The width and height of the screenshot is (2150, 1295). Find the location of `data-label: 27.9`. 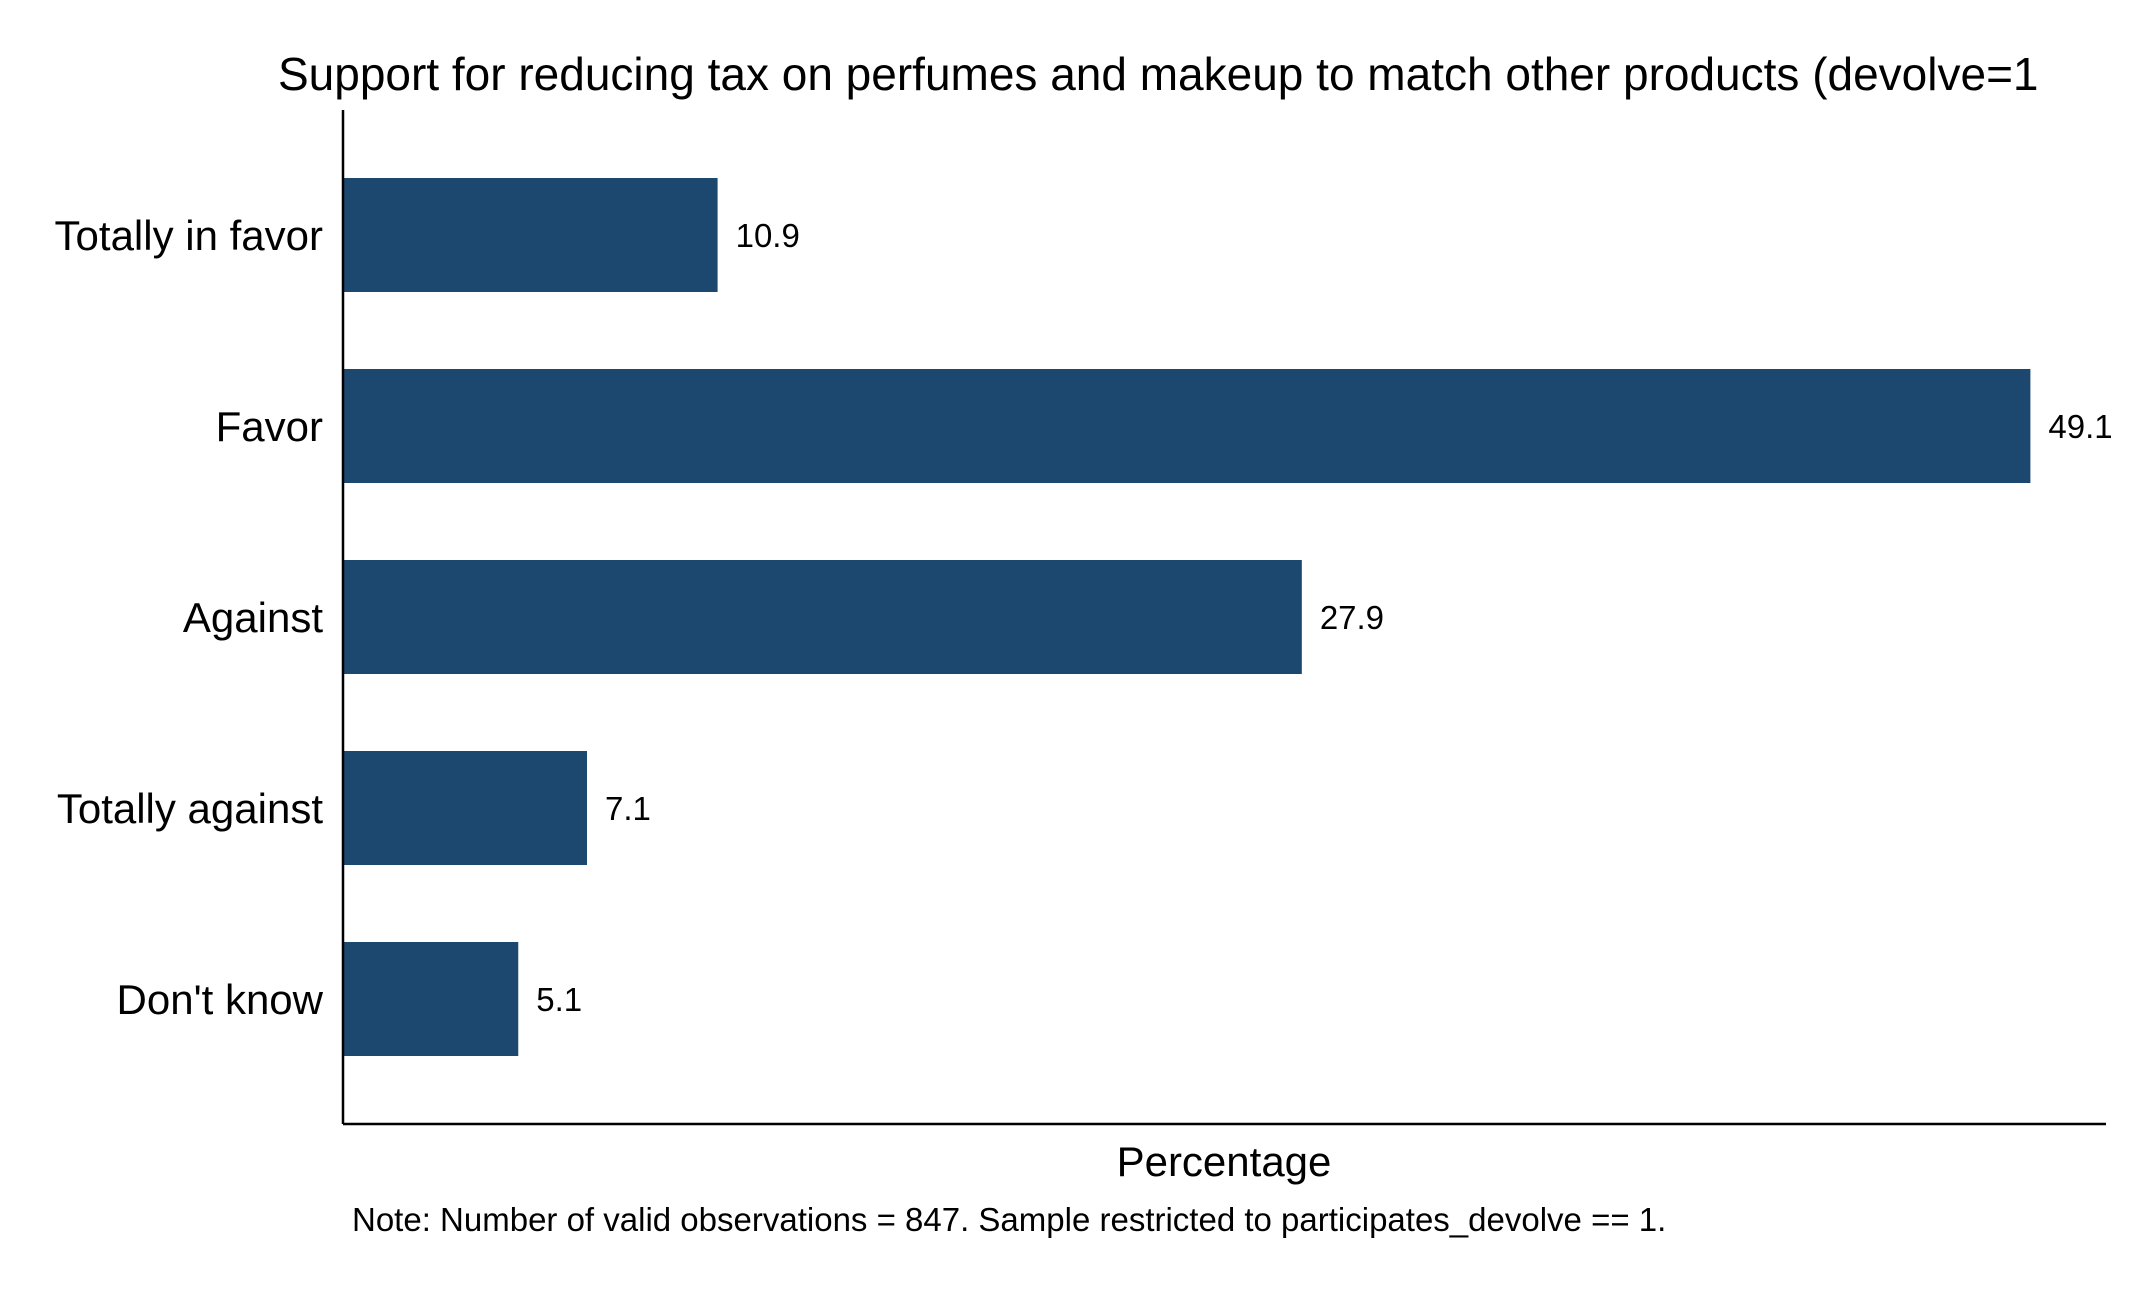

data-label: 27.9 is located at coordinates (1352, 617).